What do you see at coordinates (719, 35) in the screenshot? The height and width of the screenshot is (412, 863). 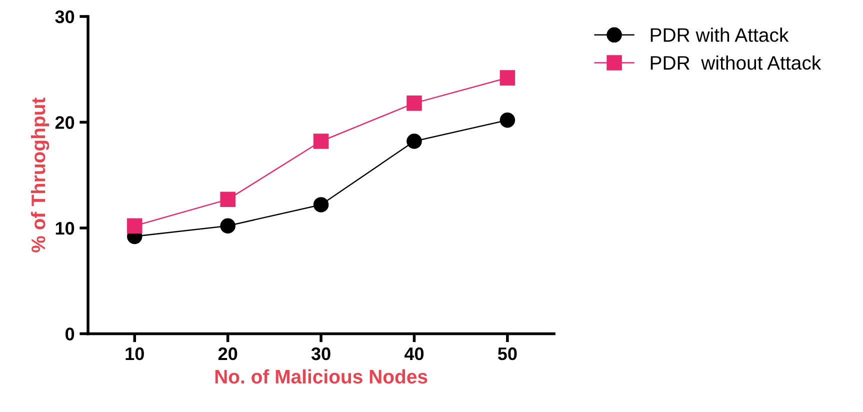 I see `legend-label: PDR with Attack` at bounding box center [719, 35].